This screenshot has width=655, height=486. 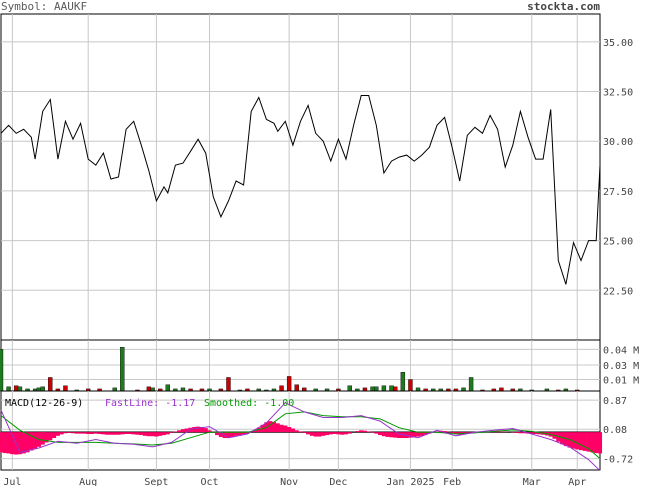 What do you see at coordinates (12, 481) in the screenshot?
I see `x-tick-label: Jul` at bounding box center [12, 481].